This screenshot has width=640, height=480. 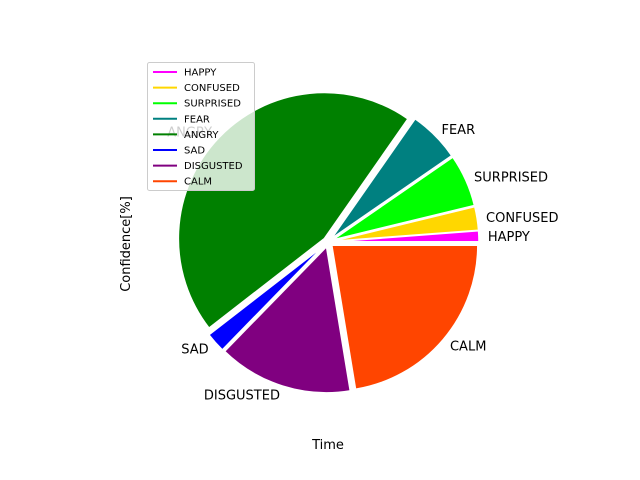 I want to click on slice-label-disgusted: DISGUSTED, so click(x=242, y=396).